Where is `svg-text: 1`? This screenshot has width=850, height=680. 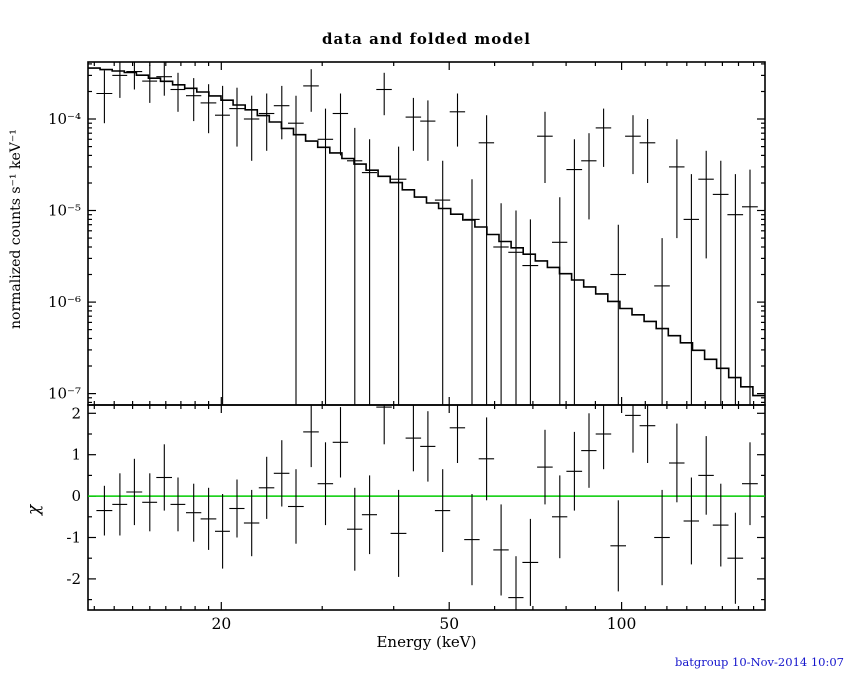
svg-text: 1 is located at coordinates (76, 455).